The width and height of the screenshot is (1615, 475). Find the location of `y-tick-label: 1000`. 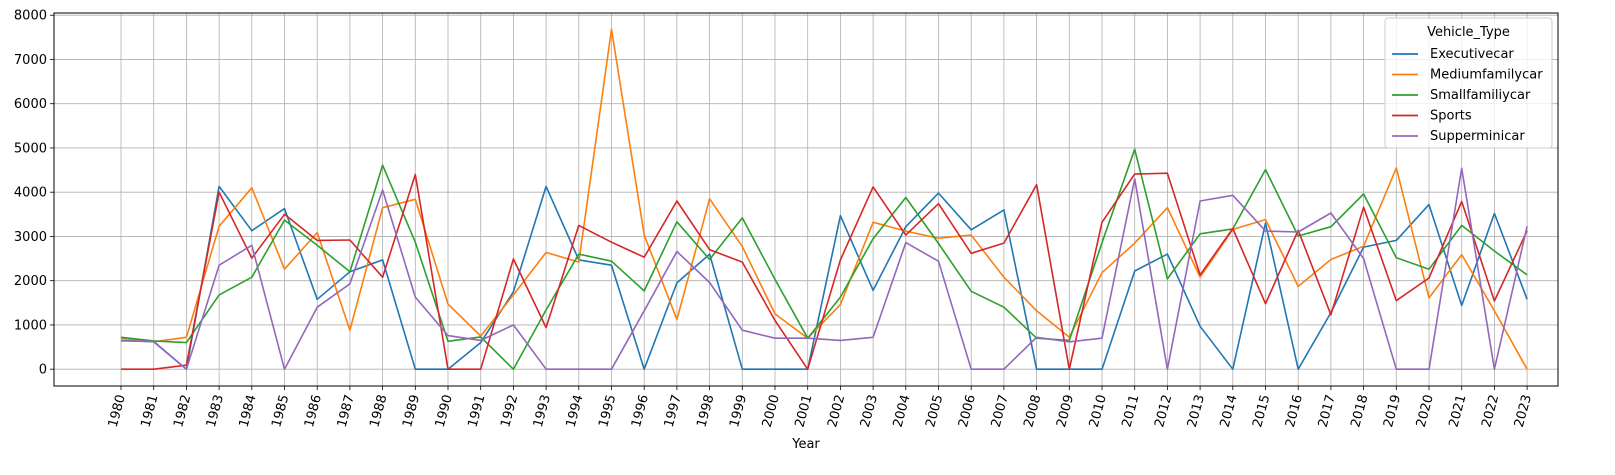

y-tick-label: 1000 is located at coordinates (30, 325).